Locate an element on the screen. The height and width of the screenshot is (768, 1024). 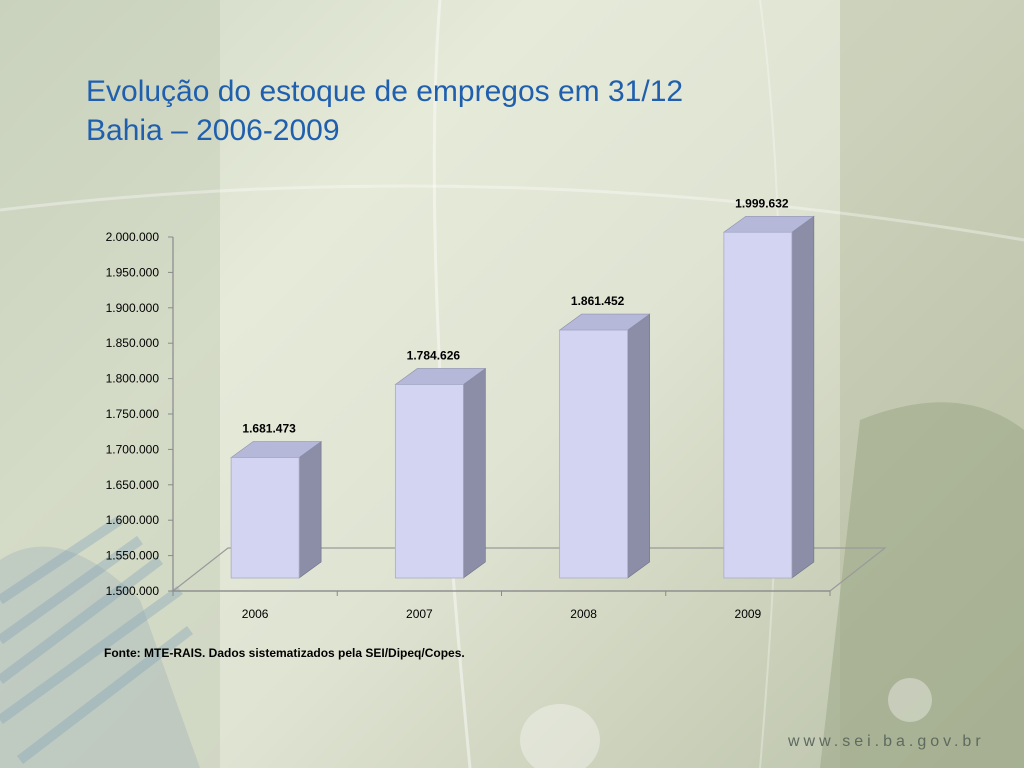
bar-2008: 1.861.452 is located at coordinates (604, 436).